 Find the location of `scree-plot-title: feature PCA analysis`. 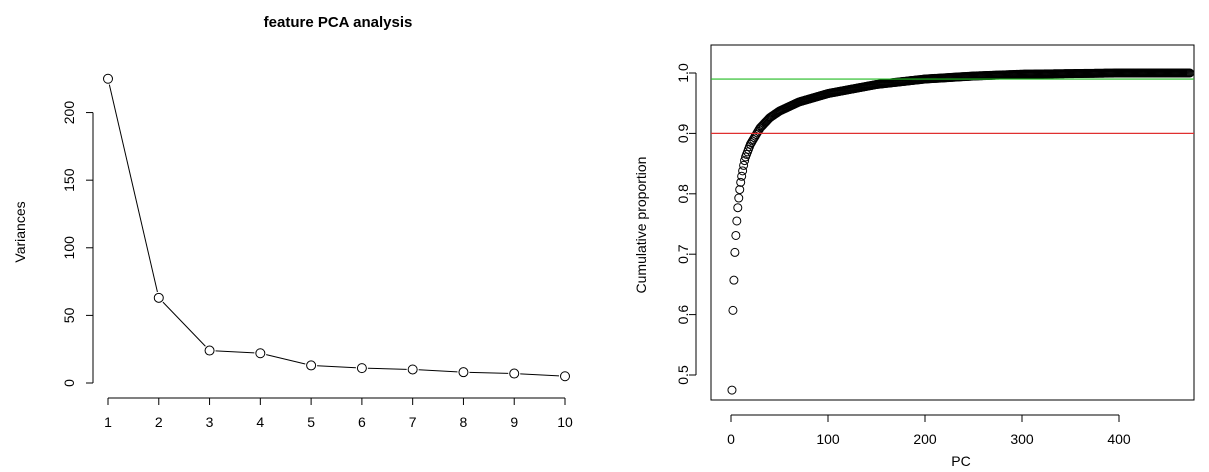

scree-plot-title: feature PCA analysis is located at coordinates (338, 22).